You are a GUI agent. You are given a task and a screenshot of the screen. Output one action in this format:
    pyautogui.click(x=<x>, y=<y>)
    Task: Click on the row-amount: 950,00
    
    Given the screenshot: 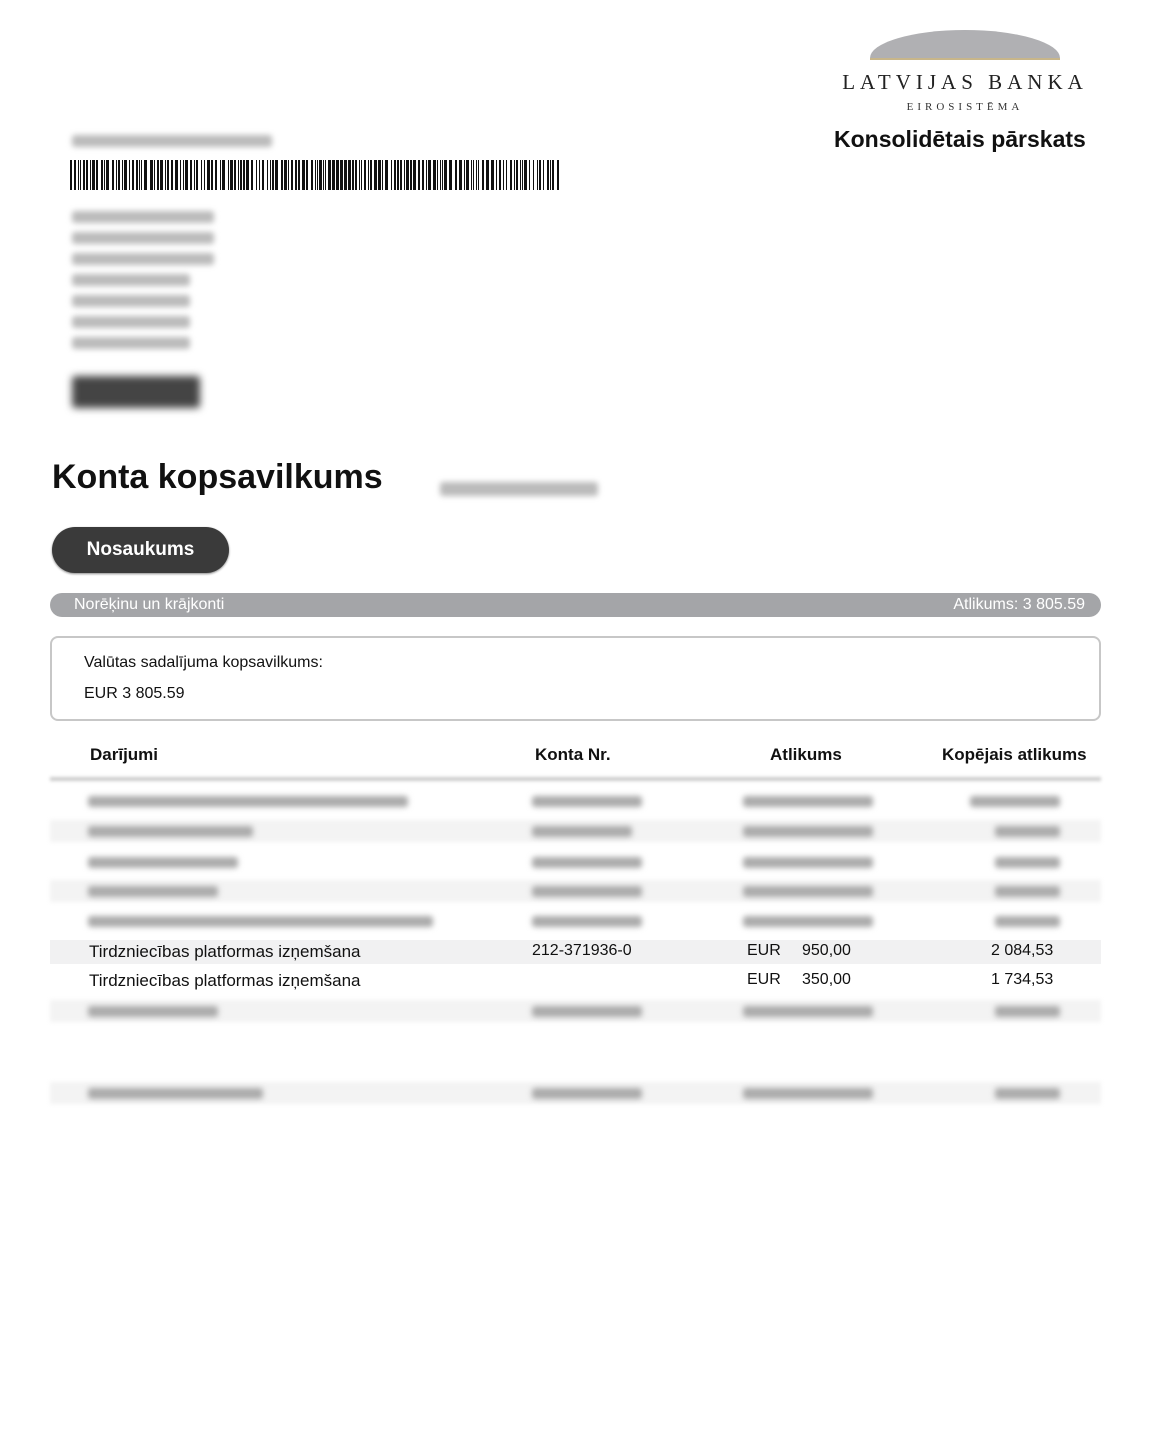 What is the action you would take?
    pyautogui.click(x=826, y=950)
    